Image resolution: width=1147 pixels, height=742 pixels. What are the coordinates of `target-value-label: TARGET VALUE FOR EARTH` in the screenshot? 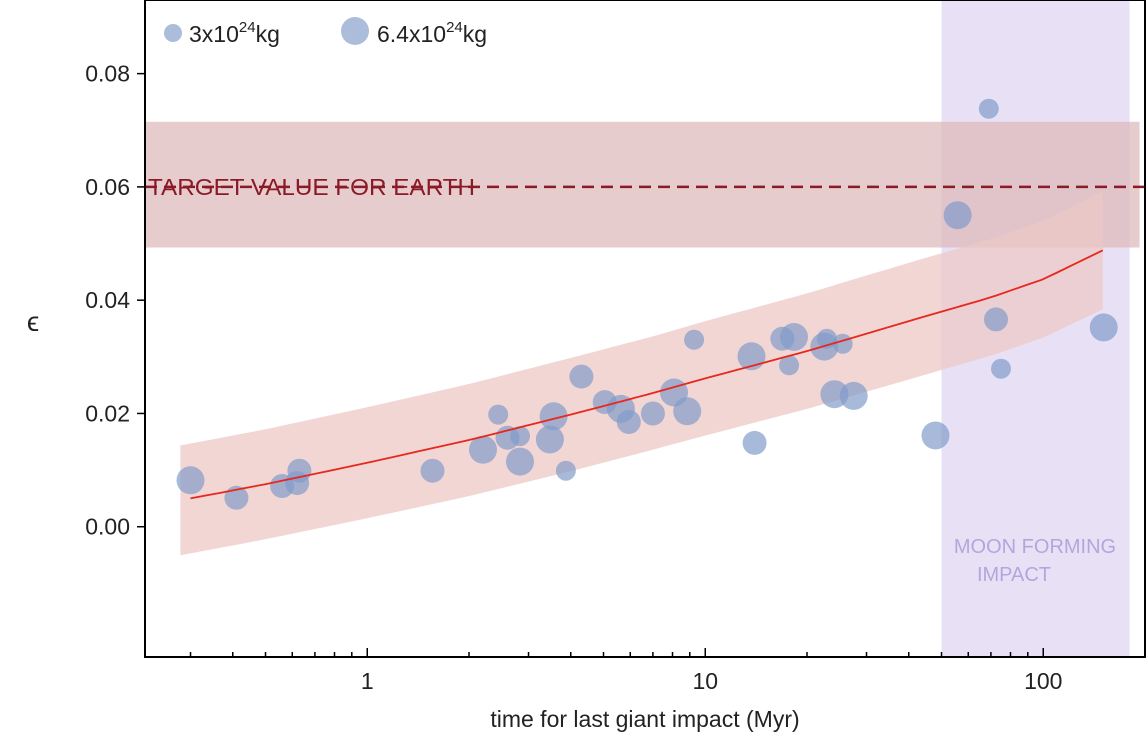 It's located at (311, 187).